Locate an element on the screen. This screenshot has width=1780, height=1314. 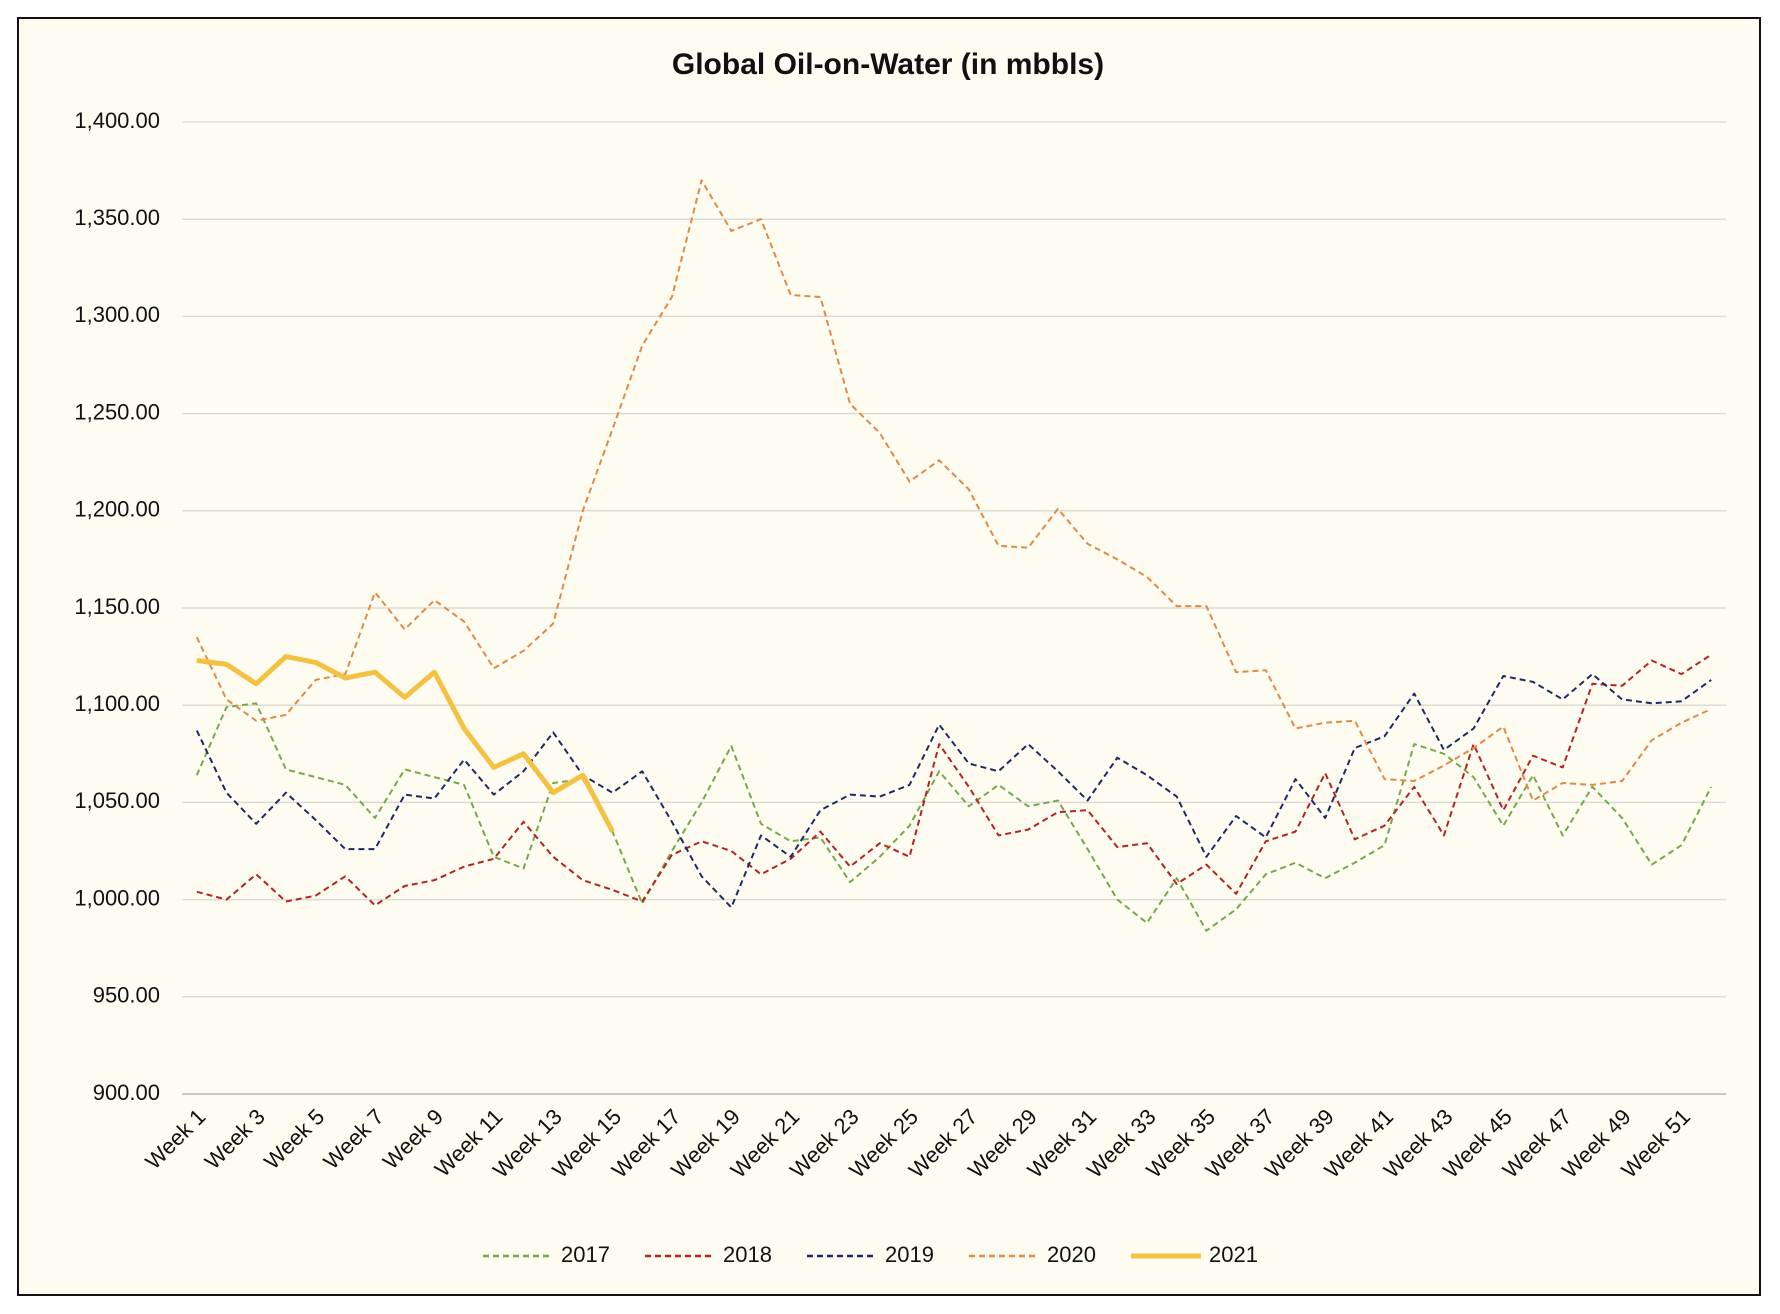
y-tick-label: 1,400.00 is located at coordinates (117, 120).